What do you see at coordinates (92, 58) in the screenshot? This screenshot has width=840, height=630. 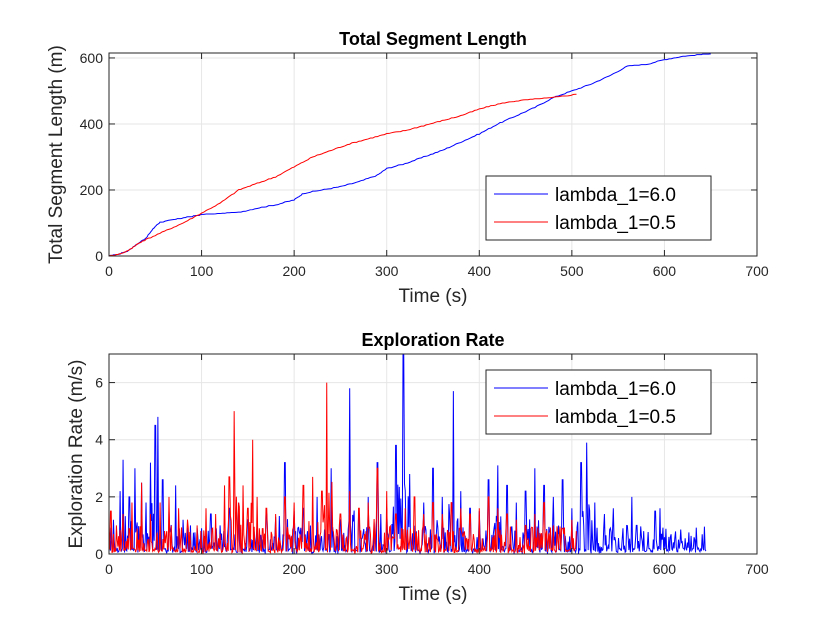 I see `y-tick-label: 600` at bounding box center [92, 58].